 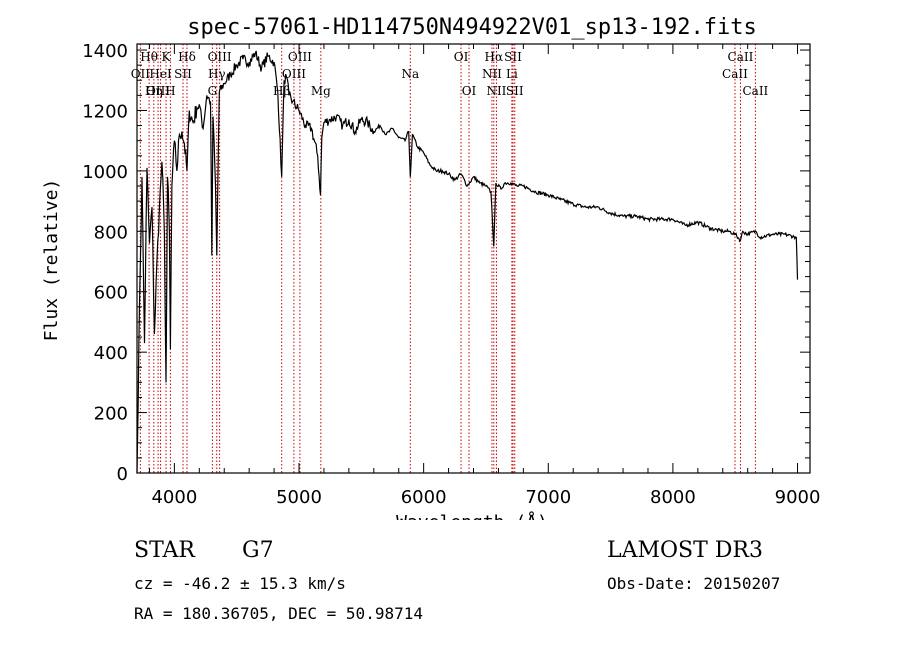 What do you see at coordinates (154, 91) in the screenshot?
I see `spectral-line-label: Hη` at bounding box center [154, 91].